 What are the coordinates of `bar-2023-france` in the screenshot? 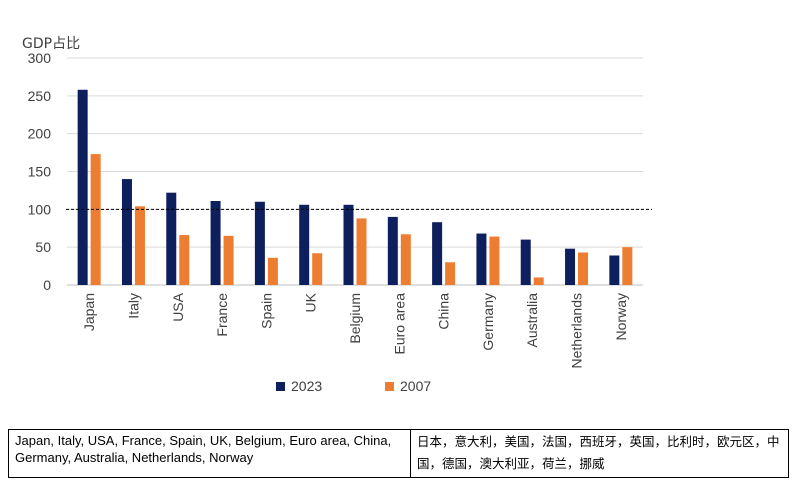 It's located at (215, 243).